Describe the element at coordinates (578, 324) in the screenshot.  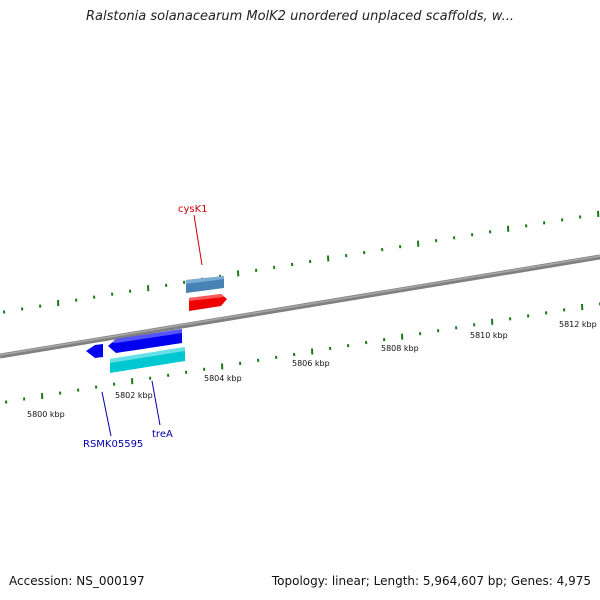
I see `ruler-label-5812: 5812 kbp` at that location.